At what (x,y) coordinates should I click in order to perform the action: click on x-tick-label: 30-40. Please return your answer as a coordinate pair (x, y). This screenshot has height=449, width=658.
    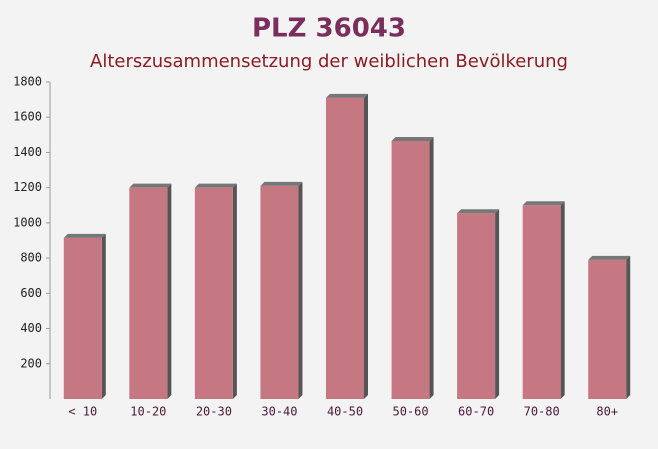
    Looking at the image, I should click on (279, 412).